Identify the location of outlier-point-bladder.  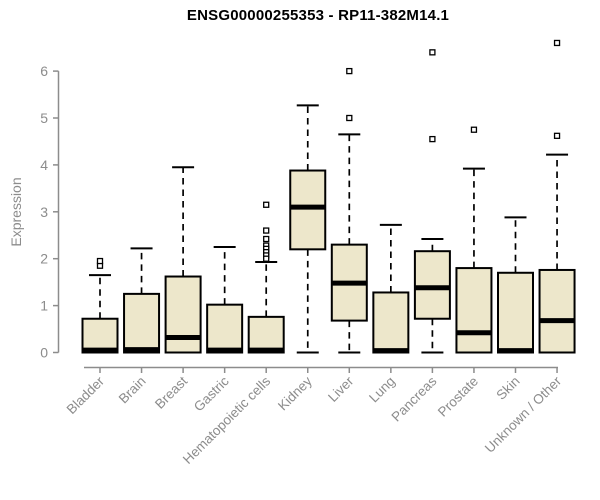
(100, 261).